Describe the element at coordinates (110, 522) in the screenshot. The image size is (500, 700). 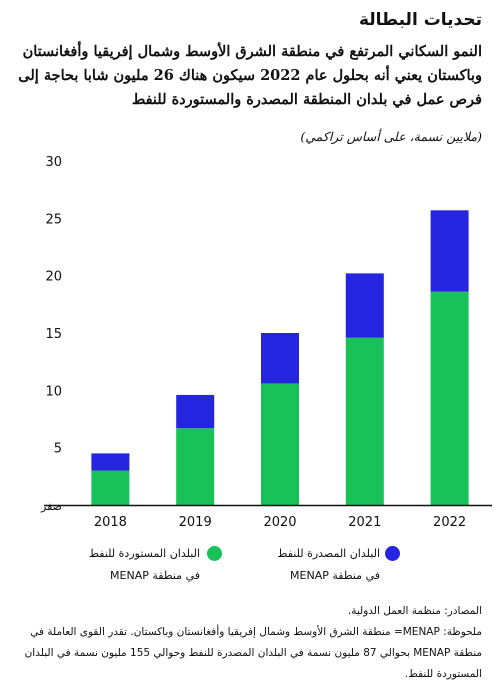
I see `x-tick-label: 2018` at that location.